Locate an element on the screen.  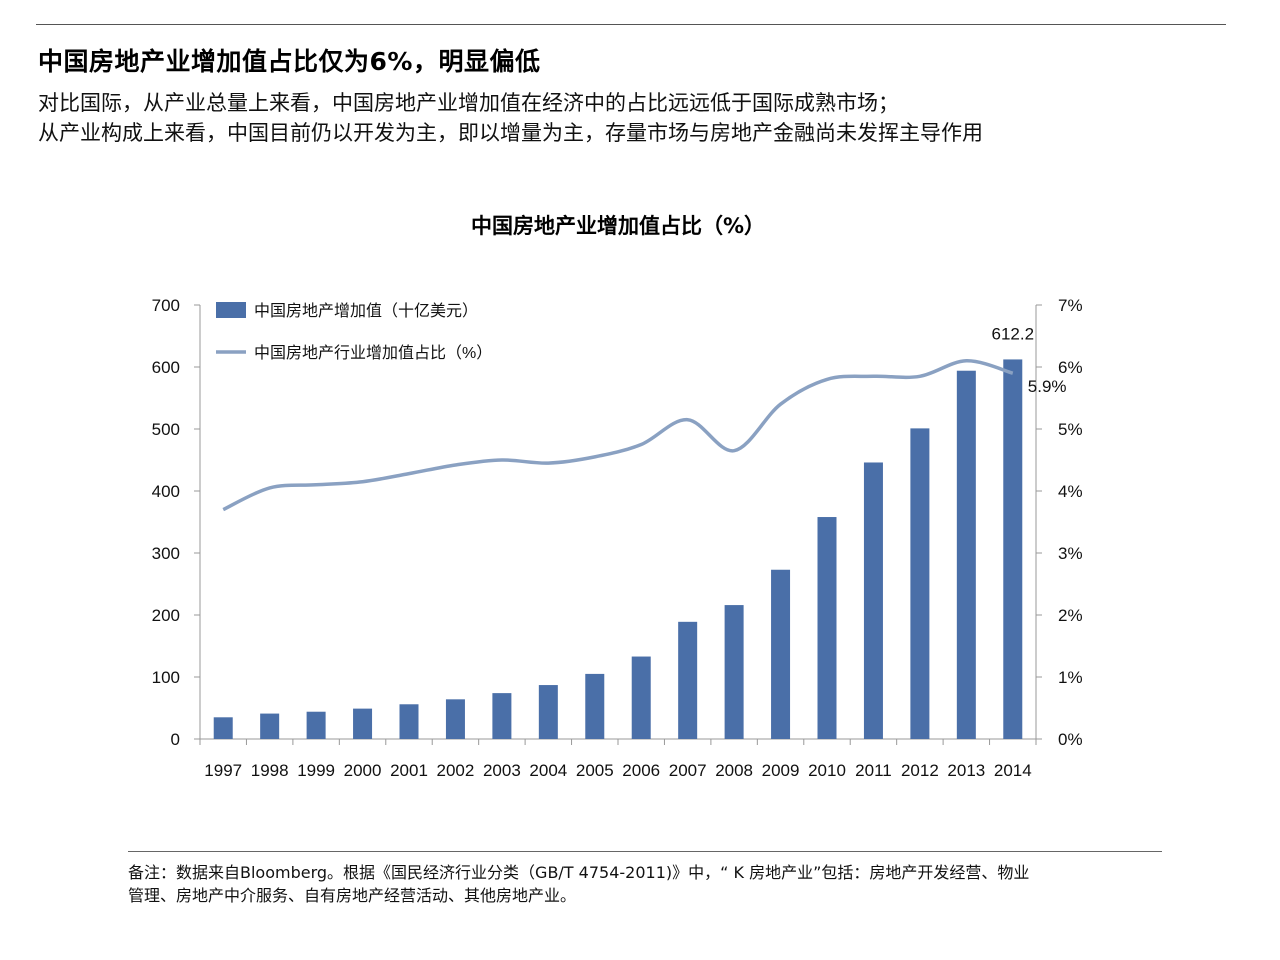
x-tick-label: 2014 is located at coordinates (1013, 770).